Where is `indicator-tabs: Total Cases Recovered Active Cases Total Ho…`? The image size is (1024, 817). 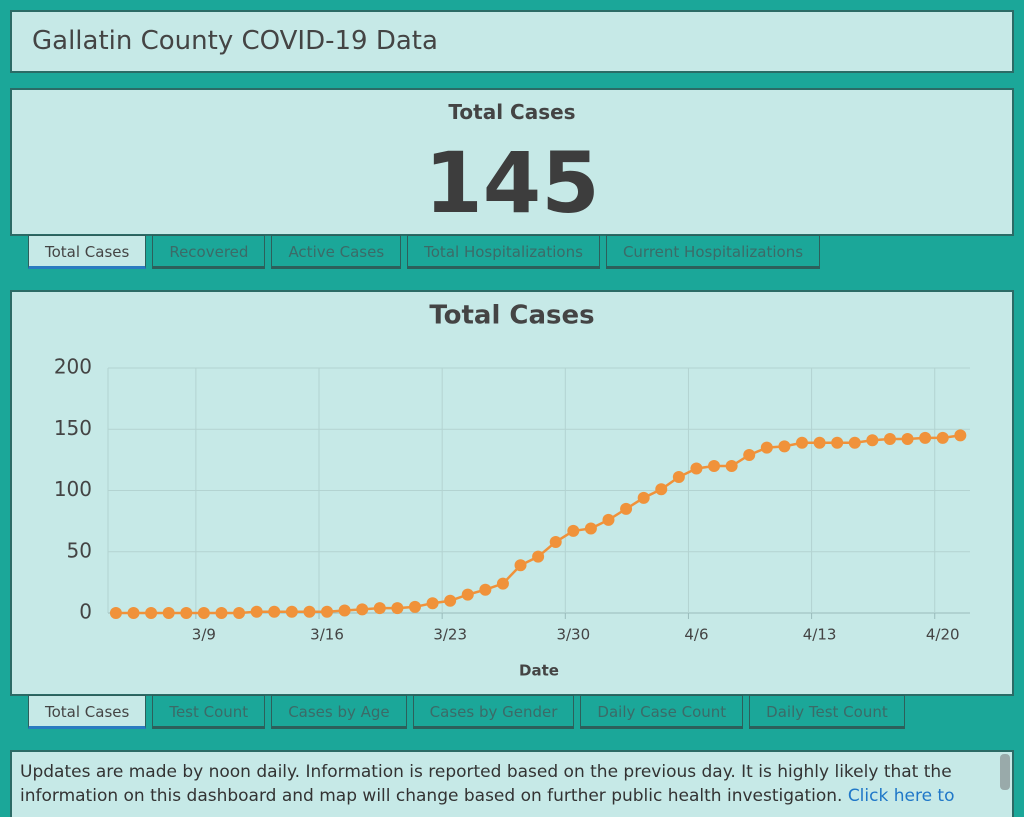 indicator-tabs: Total Cases Recovered Active Cases Total Ho… is located at coordinates (424, 252).